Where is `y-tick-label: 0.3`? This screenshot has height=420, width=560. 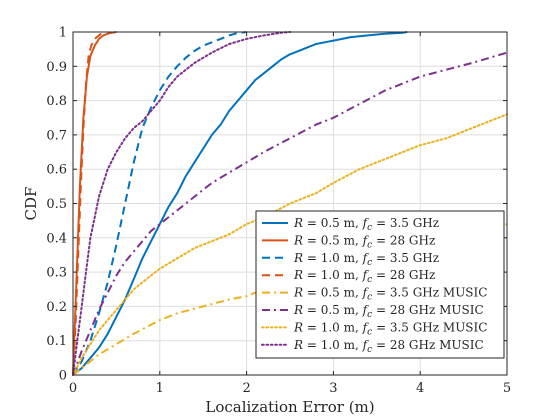
y-tick-label: 0.3 is located at coordinates (56, 273).